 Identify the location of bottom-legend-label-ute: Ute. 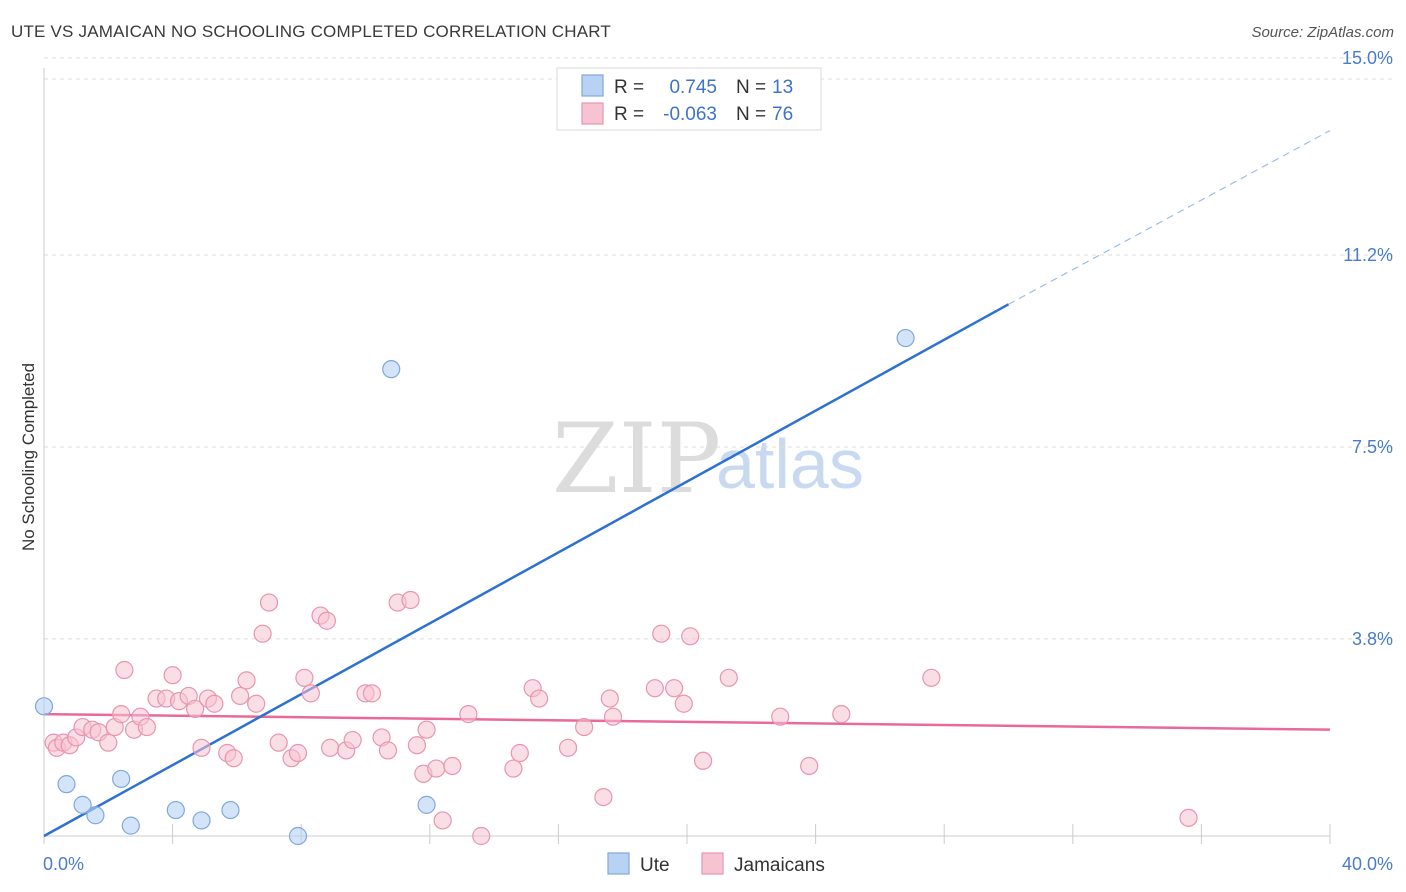
(655, 865).